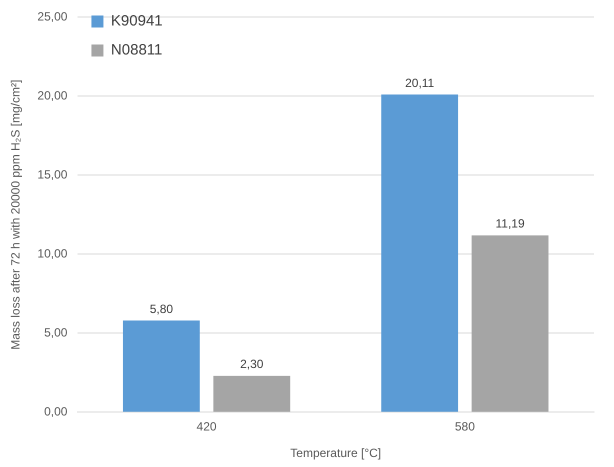  What do you see at coordinates (56, 411) in the screenshot?
I see `y-tick-label: 0,00` at bounding box center [56, 411].